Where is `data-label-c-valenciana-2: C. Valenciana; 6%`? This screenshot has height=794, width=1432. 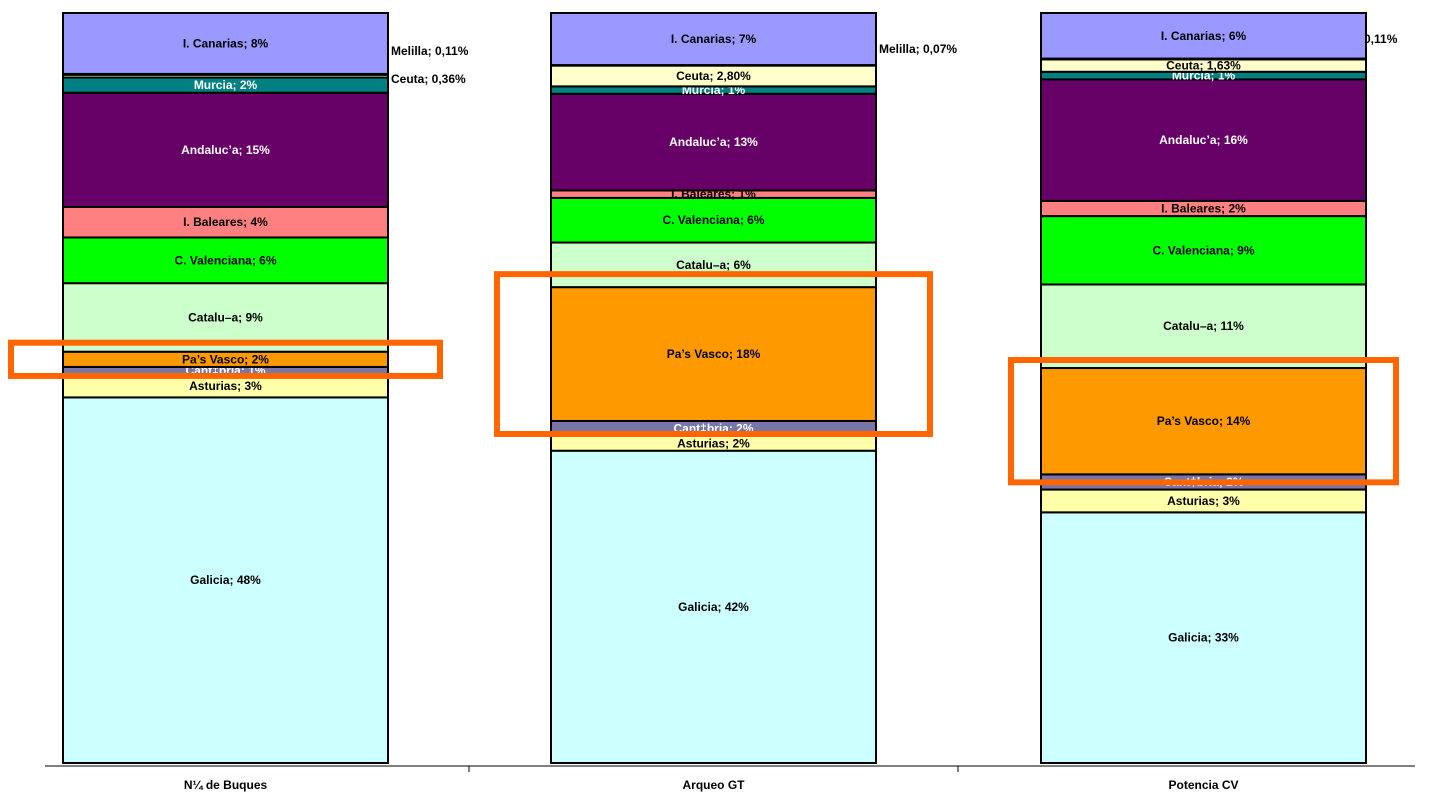
data-label-c-valenciana-2: C. Valenciana; 6% is located at coordinates (713, 220).